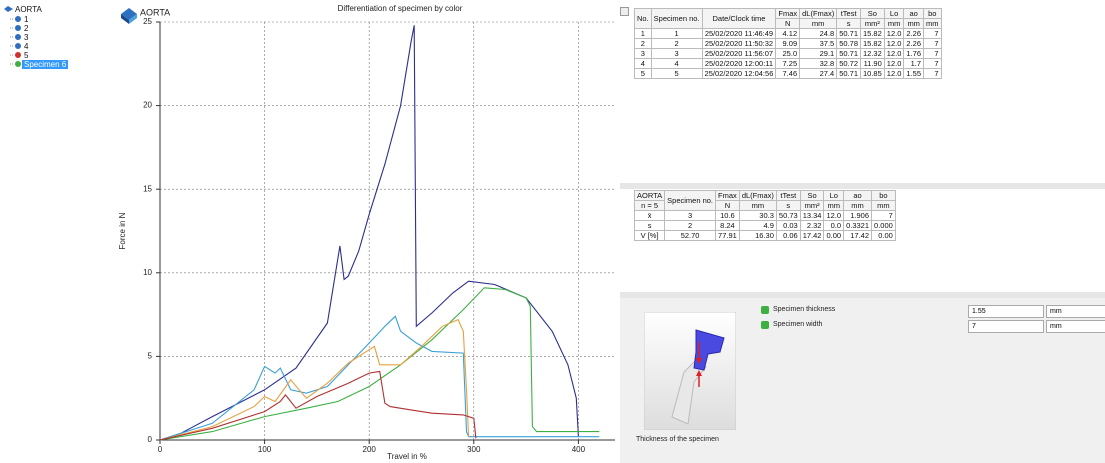 This screenshot has height=463, width=1105. I want to click on table-cell: 0.000, so click(883, 225).